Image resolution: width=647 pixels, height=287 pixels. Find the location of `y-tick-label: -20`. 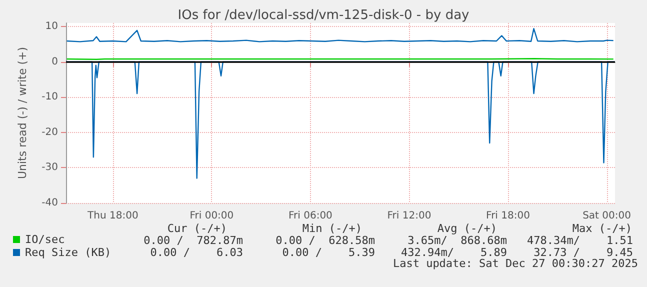

y-tick-label: -20 is located at coordinates (50, 132).